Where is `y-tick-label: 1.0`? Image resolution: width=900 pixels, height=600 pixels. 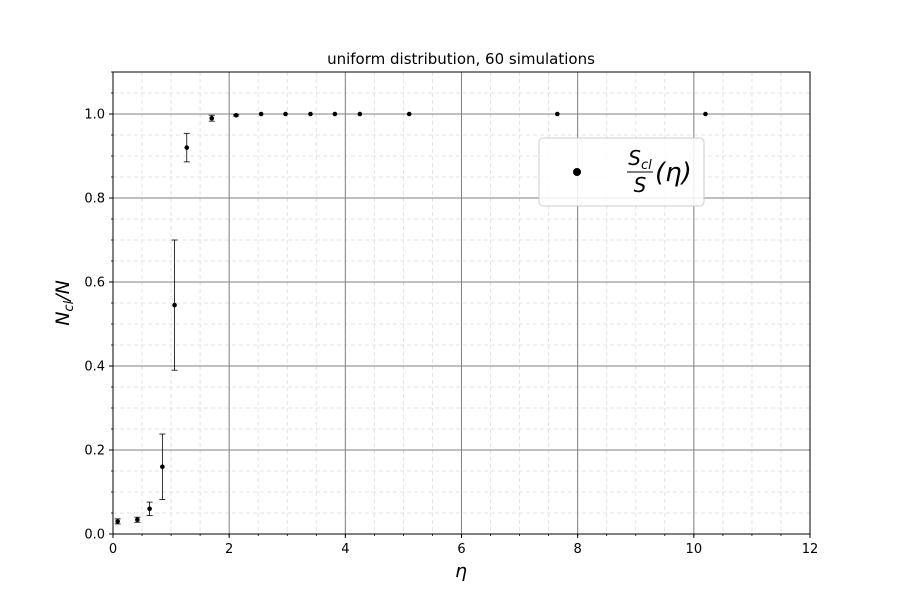
y-tick-label: 1.0 is located at coordinates (94, 115).